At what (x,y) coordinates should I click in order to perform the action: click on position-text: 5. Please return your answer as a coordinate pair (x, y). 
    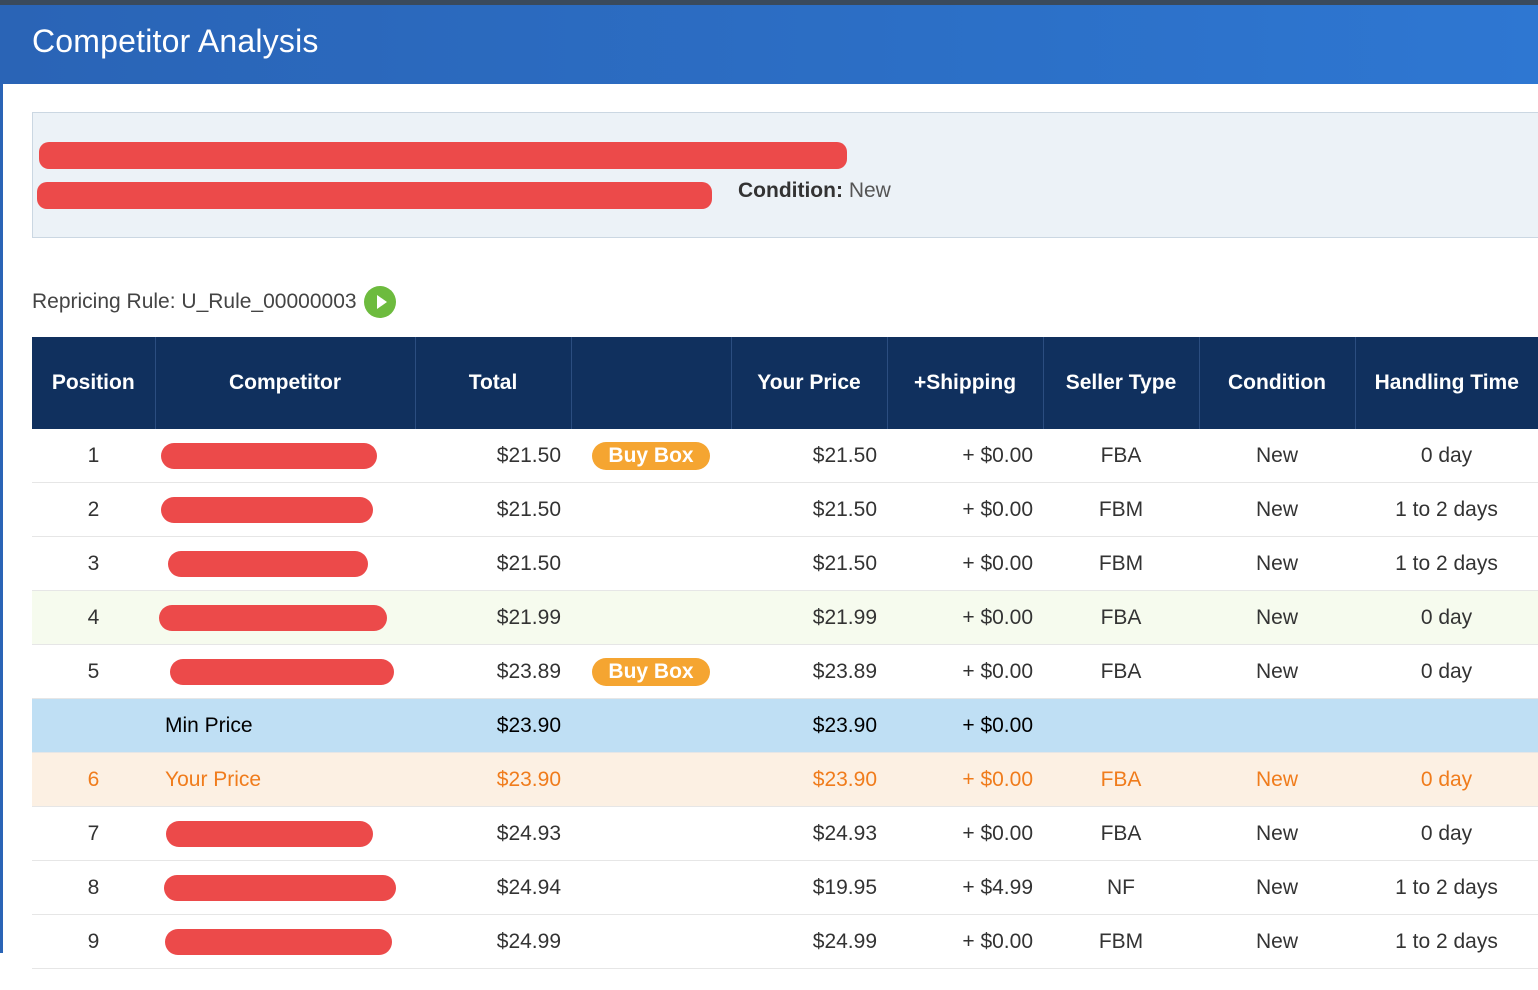
    Looking at the image, I should click on (93, 671).